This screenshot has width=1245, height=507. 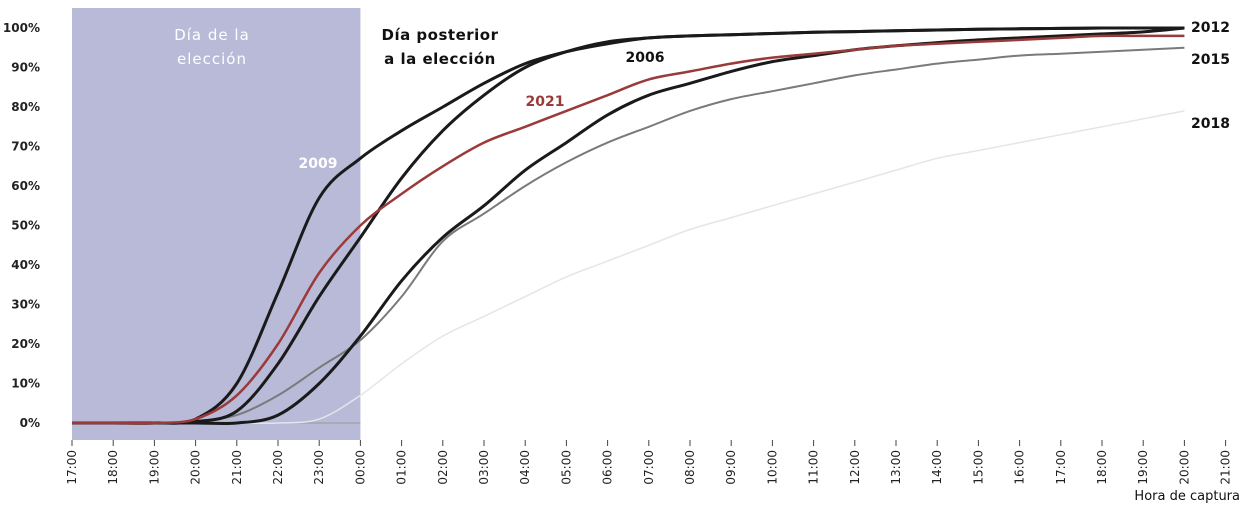 What do you see at coordinates (318, 164) in the screenshot?
I see `series-label-2009: 2009` at bounding box center [318, 164].